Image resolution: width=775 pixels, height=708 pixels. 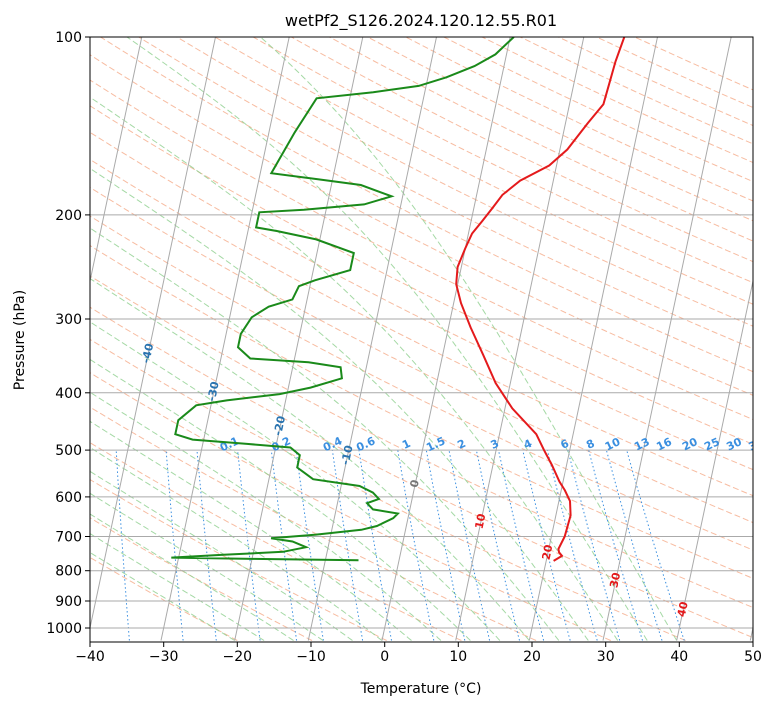 I want to click on x-tick-label: 20, so click(x=532, y=657).